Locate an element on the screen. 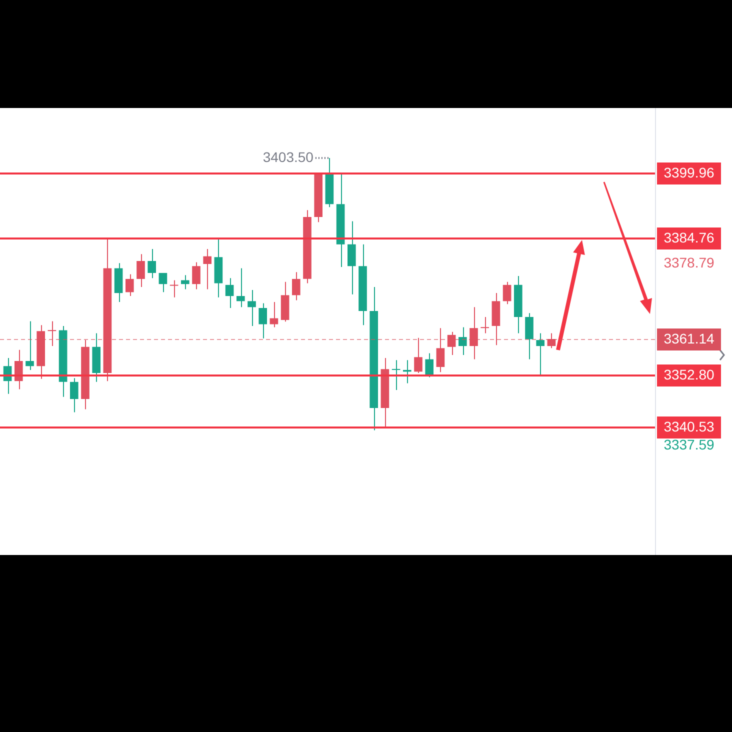 This screenshot has height=732, width=732. ref-line-label: 3361.14 is located at coordinates (689, 338).